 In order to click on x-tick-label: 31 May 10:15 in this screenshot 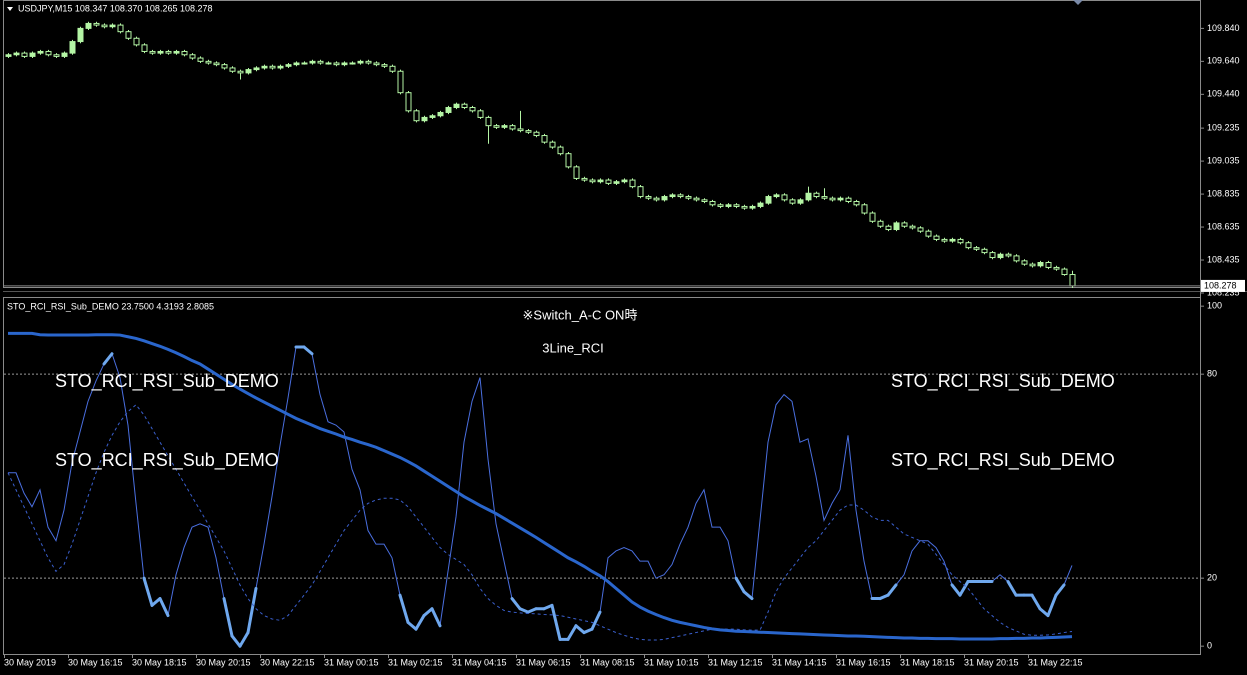, I will do `click(671, 662)`.